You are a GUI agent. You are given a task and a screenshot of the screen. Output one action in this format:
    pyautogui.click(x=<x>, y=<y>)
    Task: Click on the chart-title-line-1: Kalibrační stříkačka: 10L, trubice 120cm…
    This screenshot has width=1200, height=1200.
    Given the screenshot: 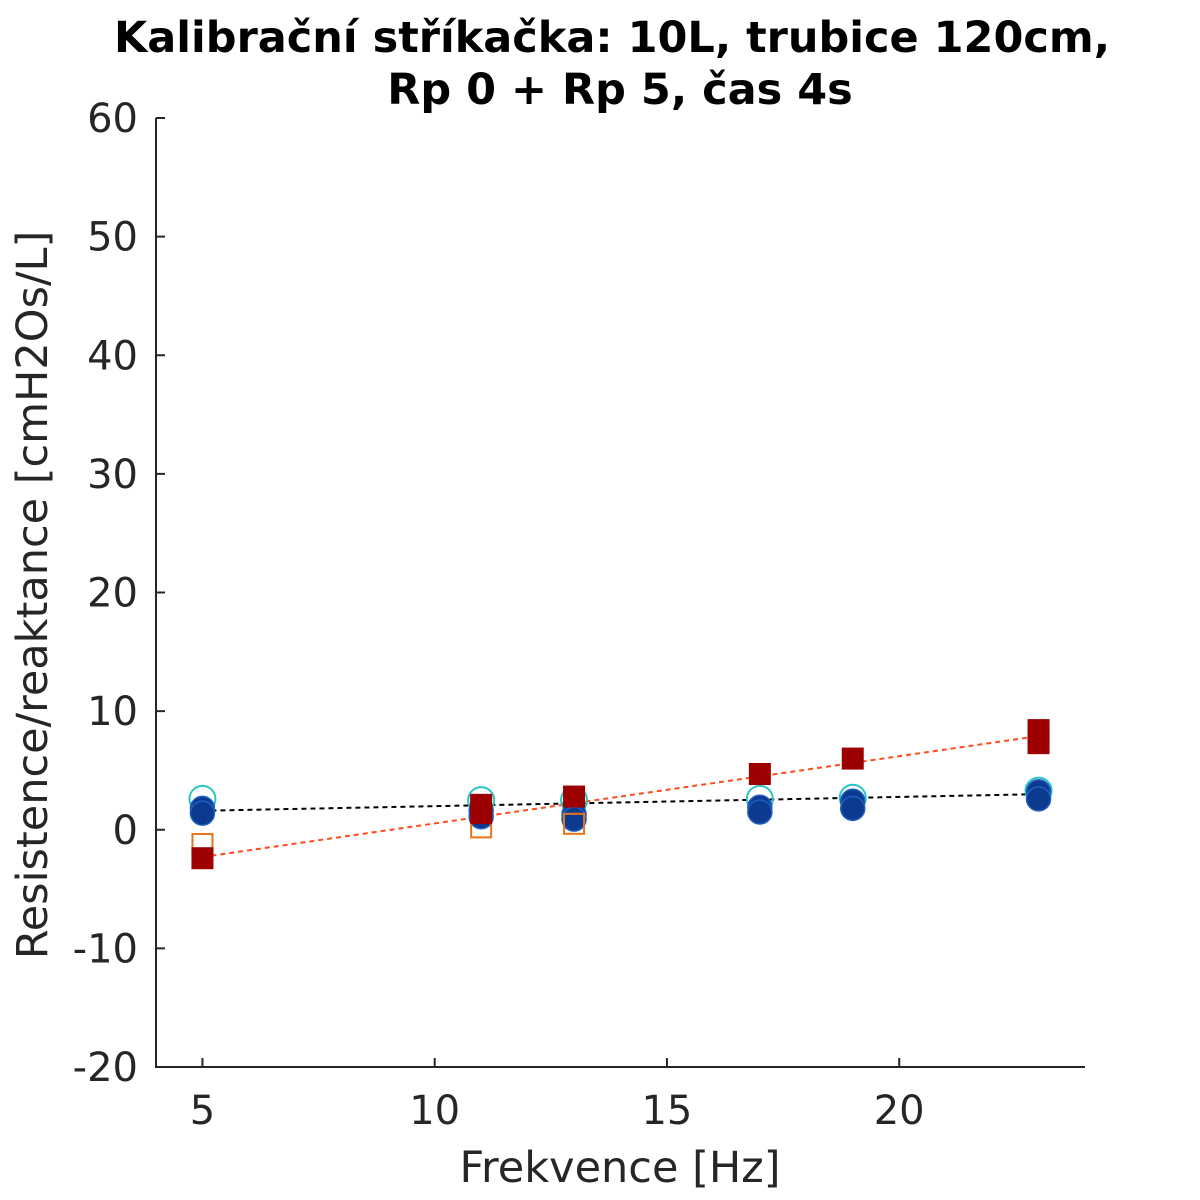 What is the action you would take?
    pyautogui.click(x=612, y=38)
    